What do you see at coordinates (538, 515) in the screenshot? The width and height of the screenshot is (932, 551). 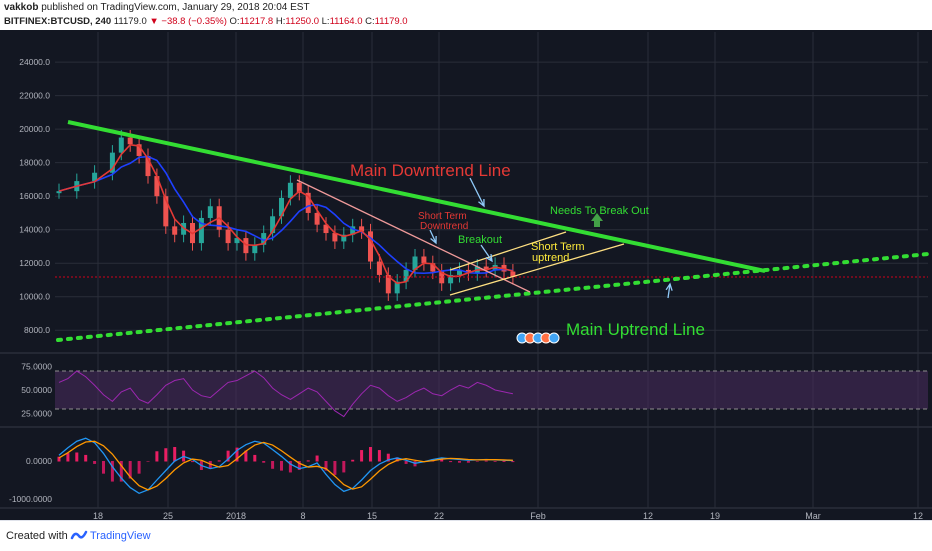 I see `time-tick-label: Feb` at bounding box center [538, 515].